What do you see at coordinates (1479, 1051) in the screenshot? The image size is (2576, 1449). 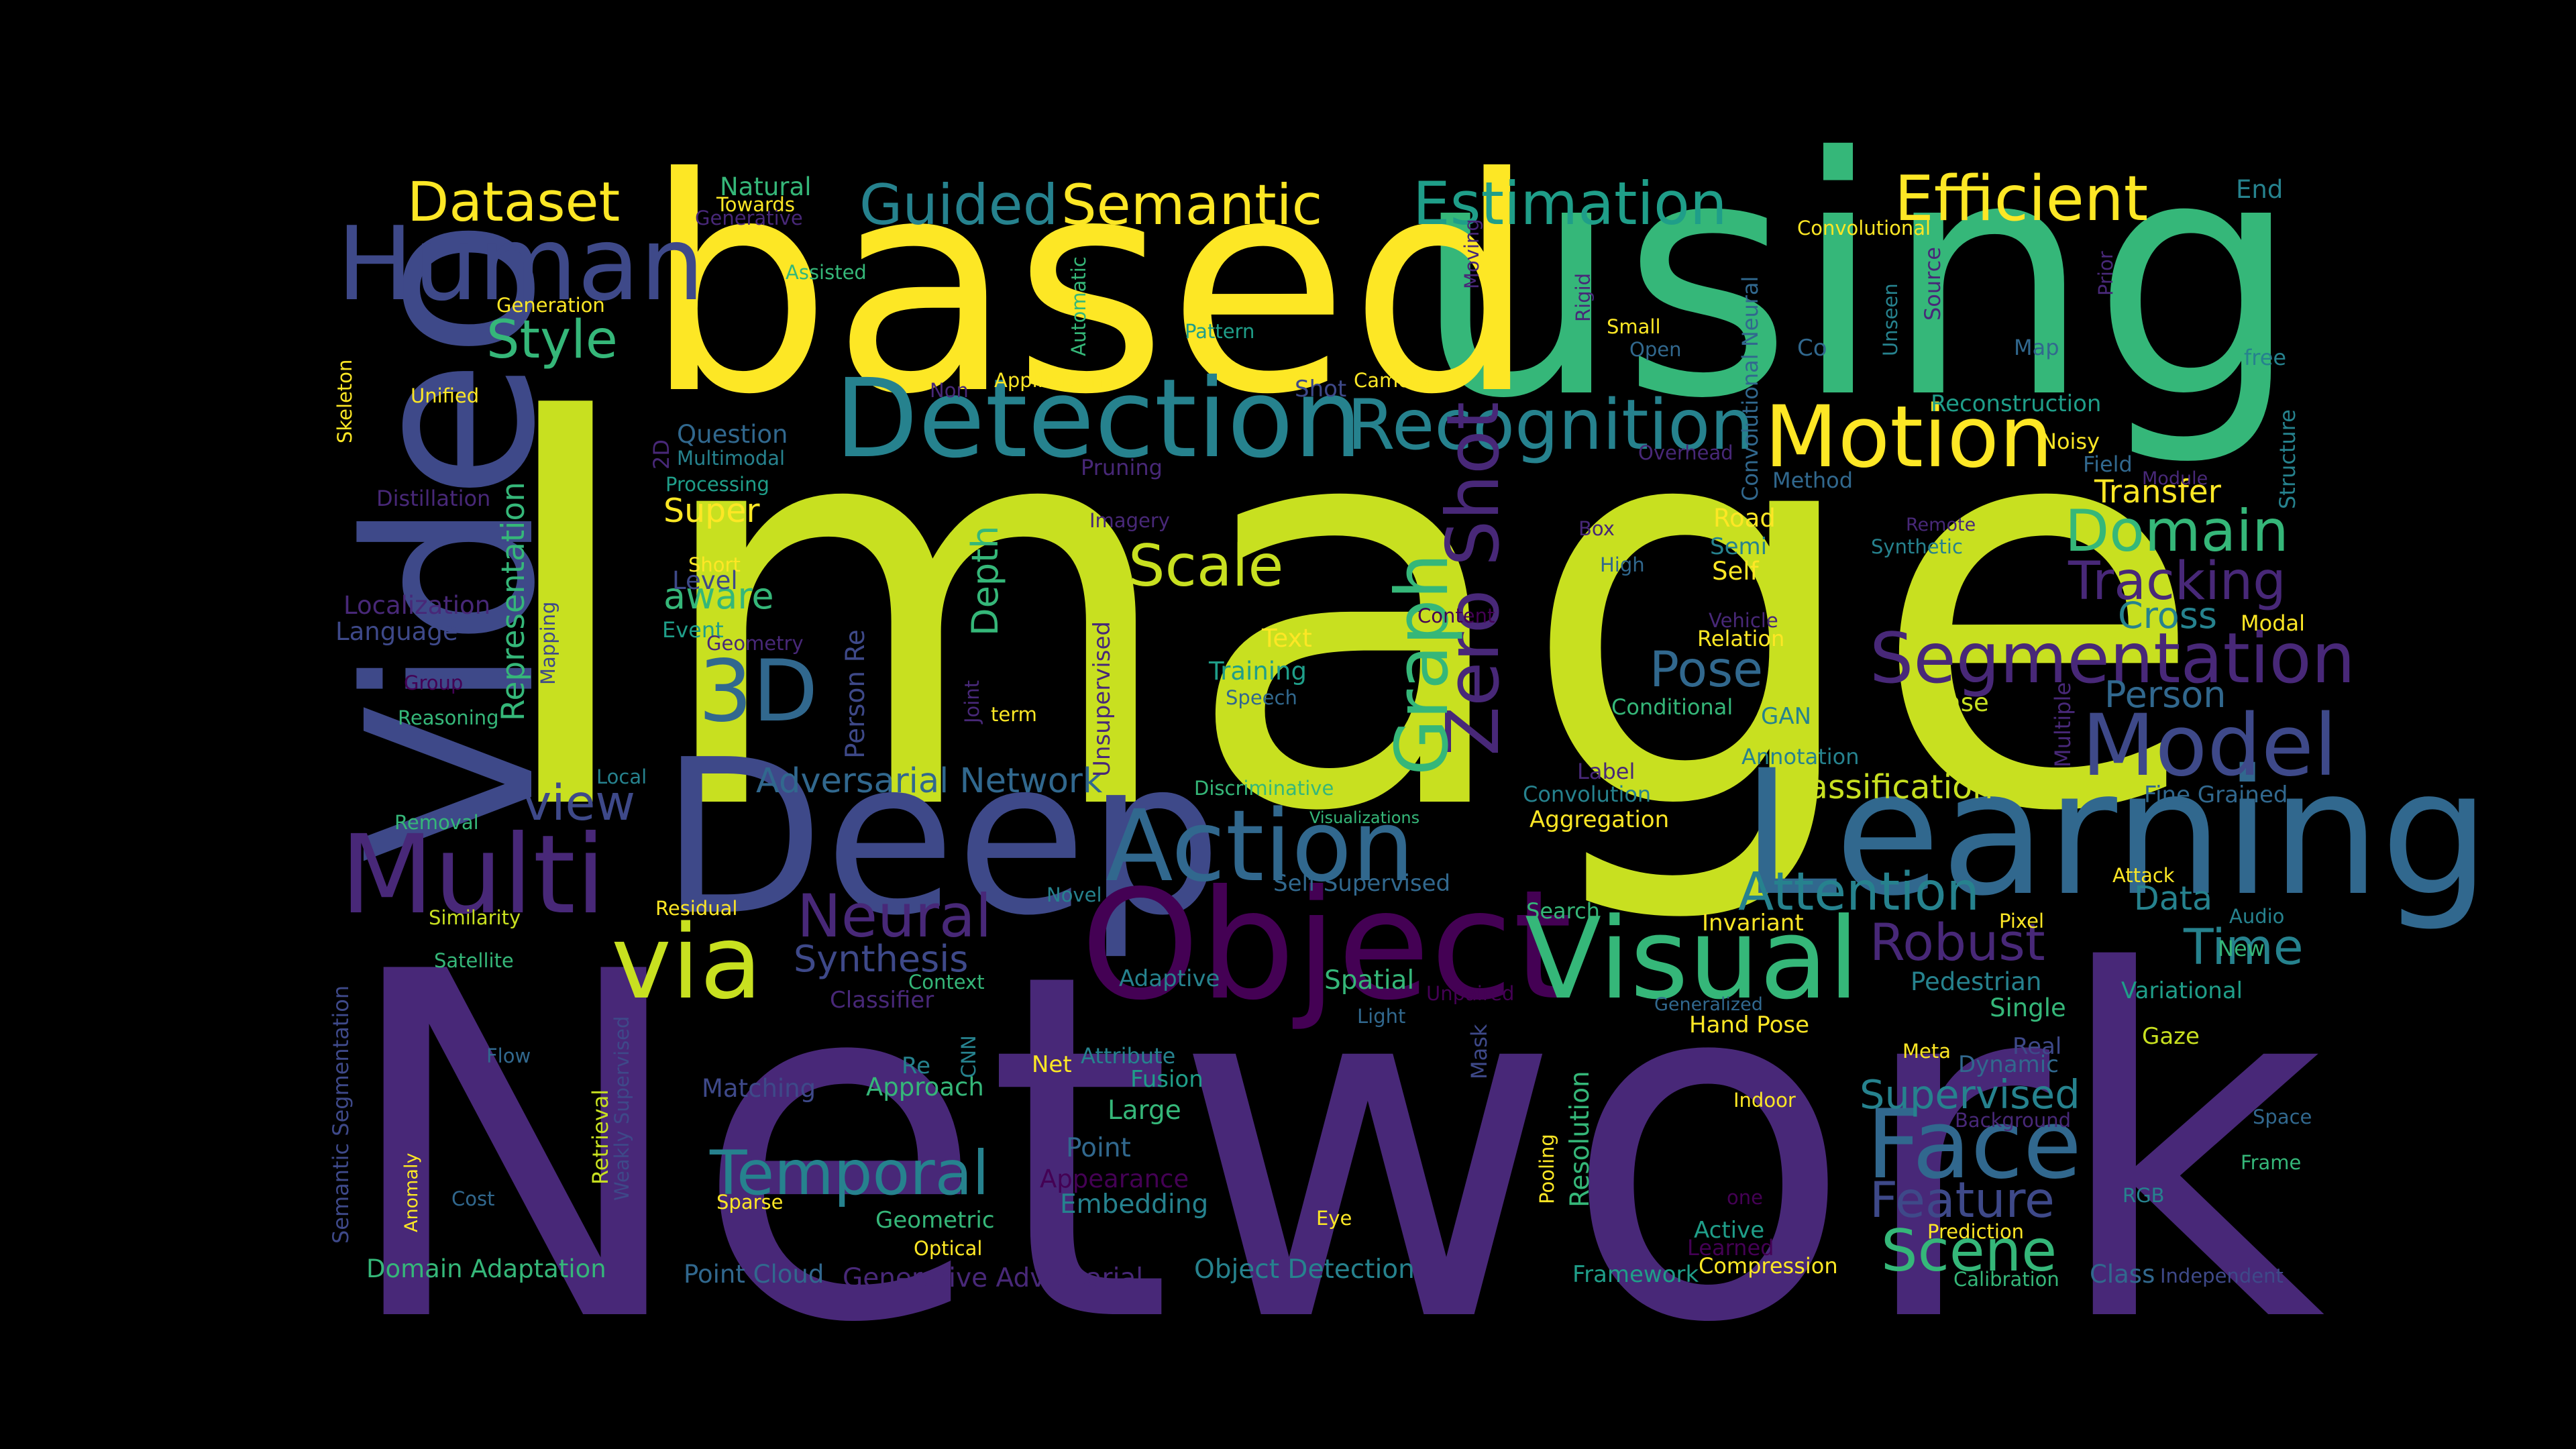 I see `word-mask: Mask` at bounding box center [1479, 1051].